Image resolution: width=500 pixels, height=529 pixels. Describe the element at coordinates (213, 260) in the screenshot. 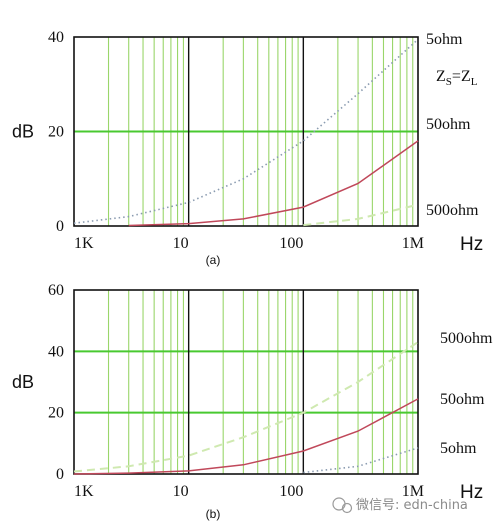

I see `panel-label-a: (a)` at that location.